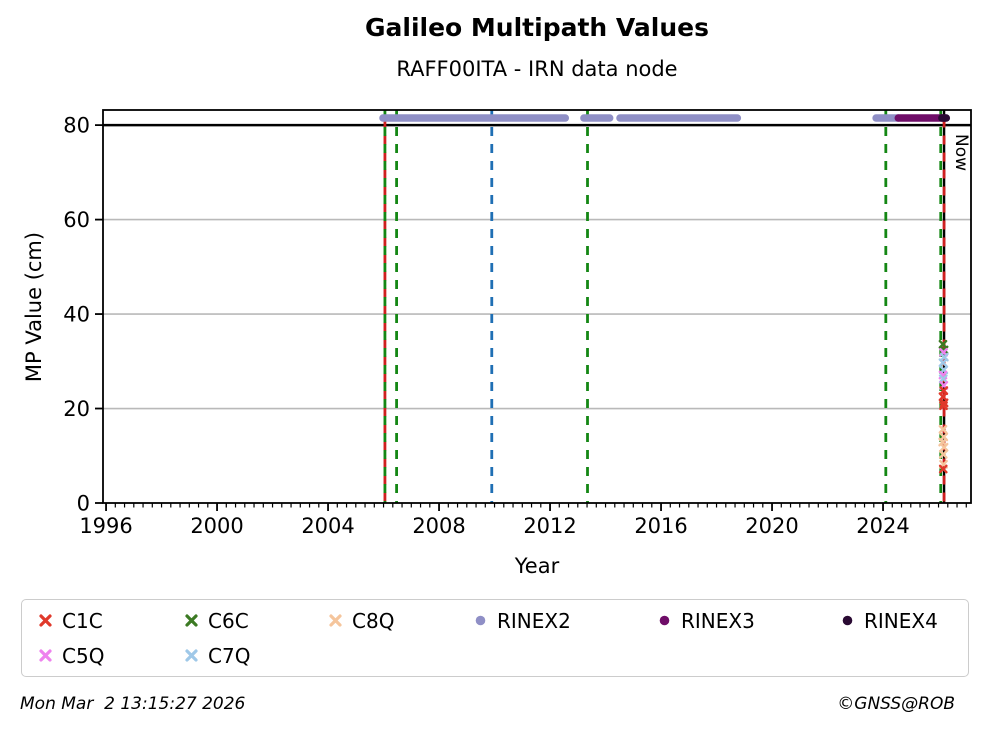 The image size is (992, 734). Describe the element at coordinates (537, 69) in the screenshot. I see `chart-subtitle: RAFF00ITA - IRN data node` at that location.